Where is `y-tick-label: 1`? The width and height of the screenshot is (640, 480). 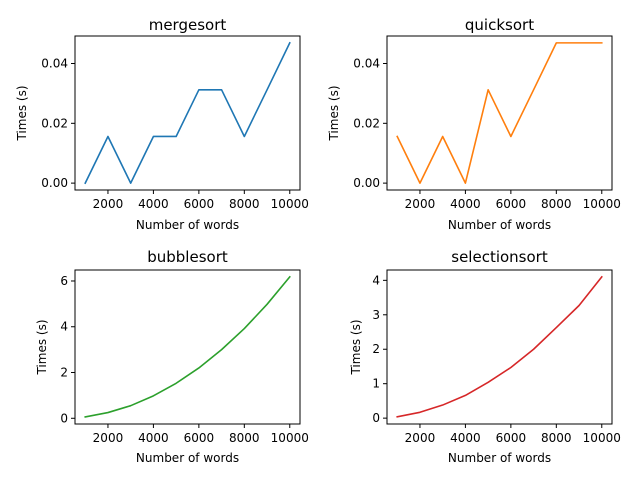 y-tick-label: 1 is located at coordinates (376, 384).